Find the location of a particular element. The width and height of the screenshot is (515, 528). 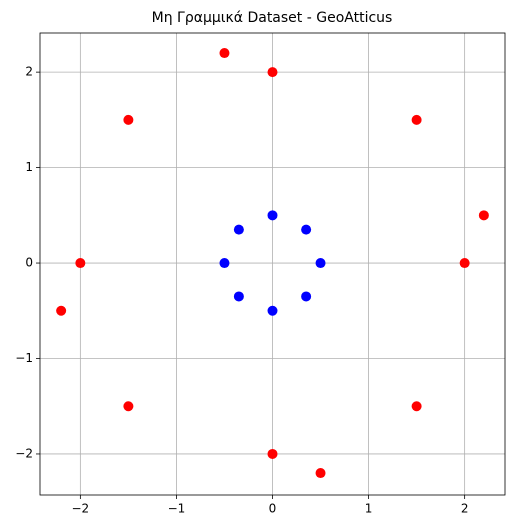

x-tick-label: −2 is located at coordinates (80, 509).